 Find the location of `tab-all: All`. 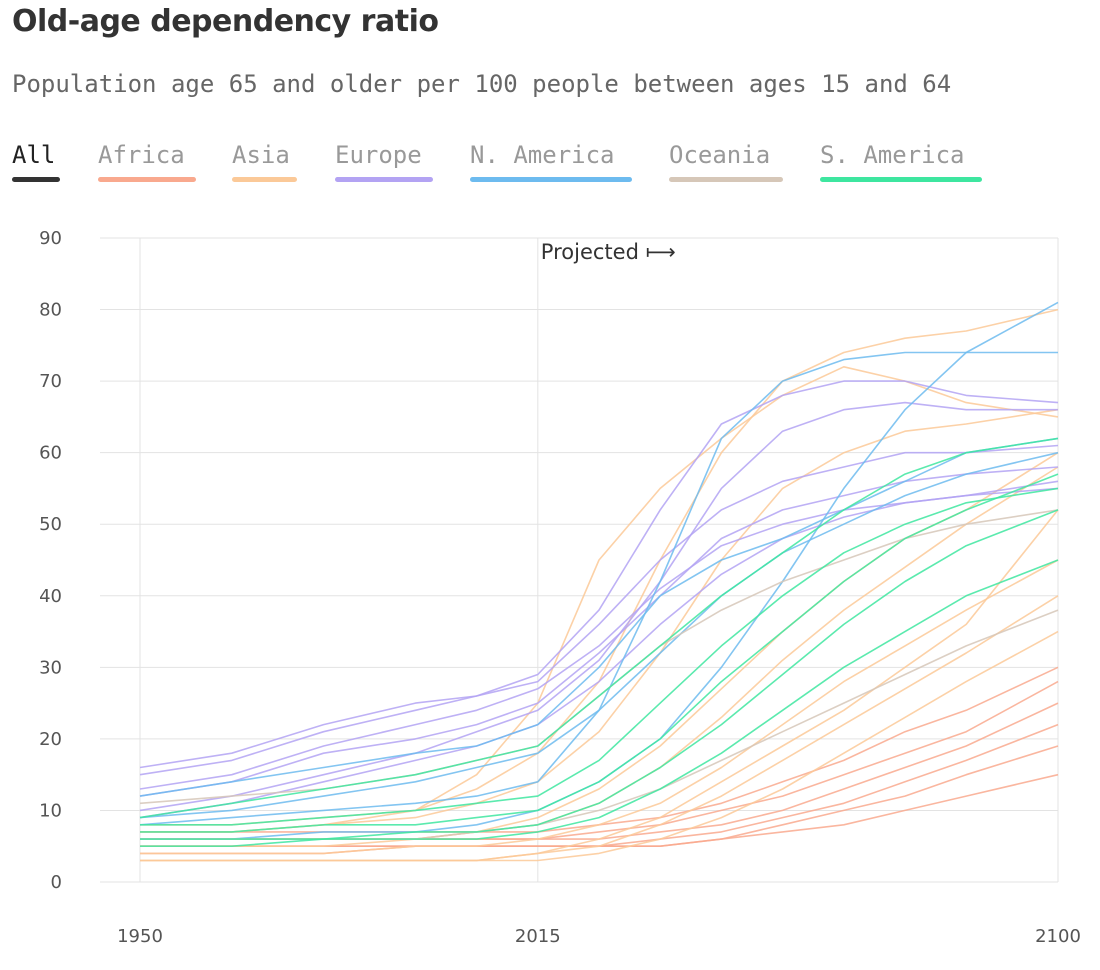

tab-all: All is located at coordinates (36, 163).